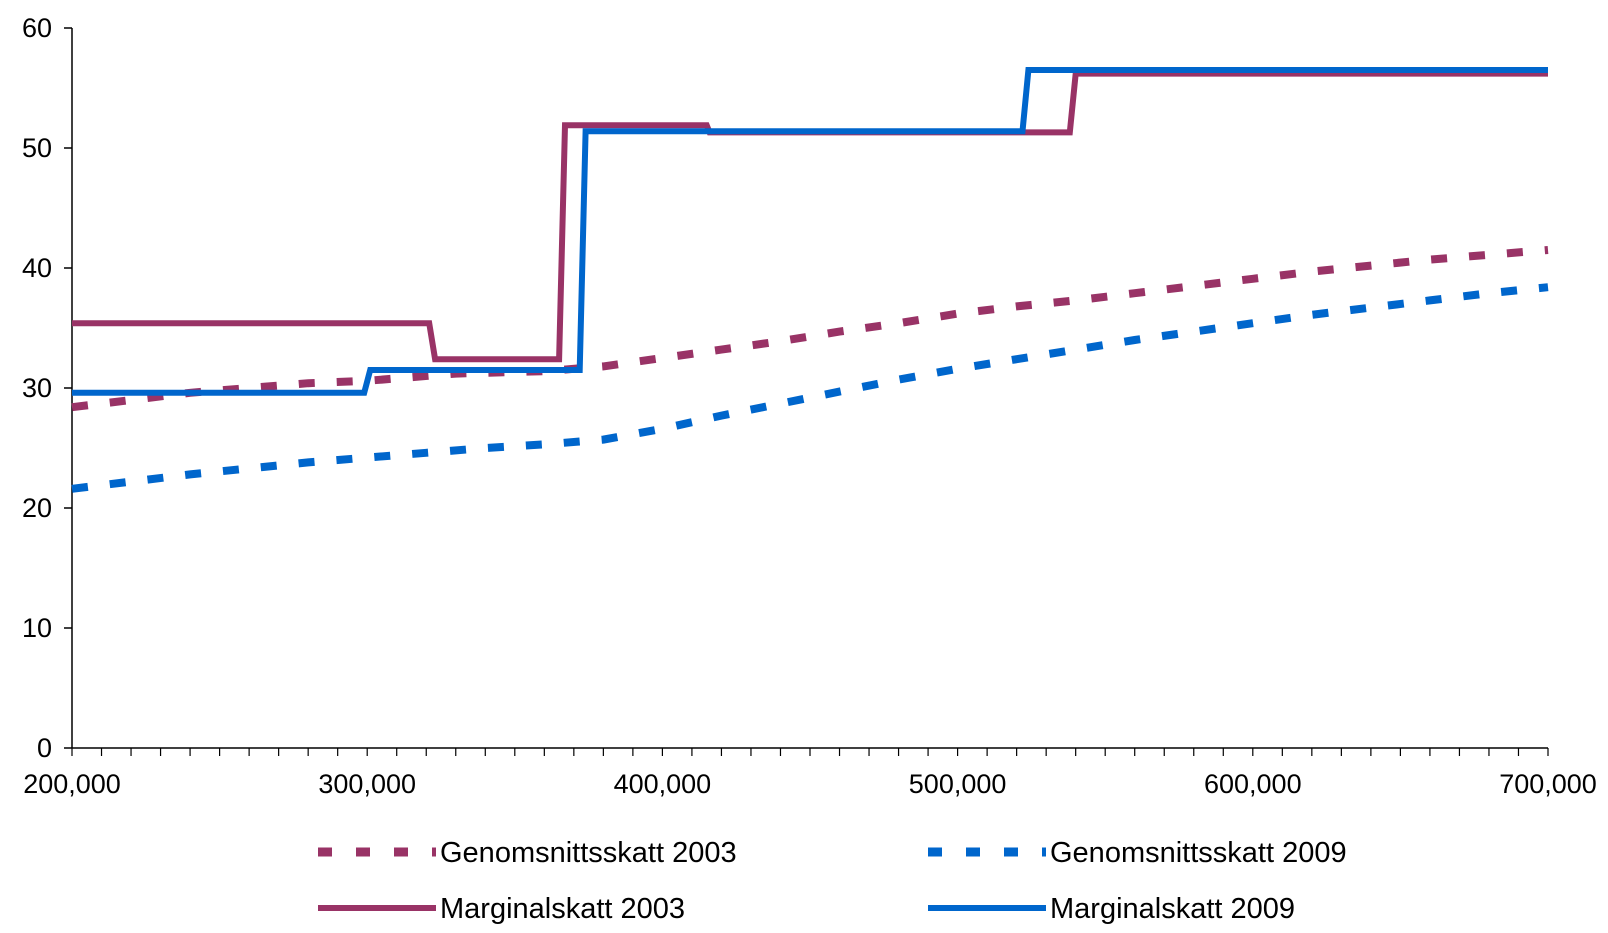  What do you see at coordinates (588, 853) in the screenshot?
I see `legend-label-1: Genomsnittsskatt 2003` at bounding box center [588, 853].